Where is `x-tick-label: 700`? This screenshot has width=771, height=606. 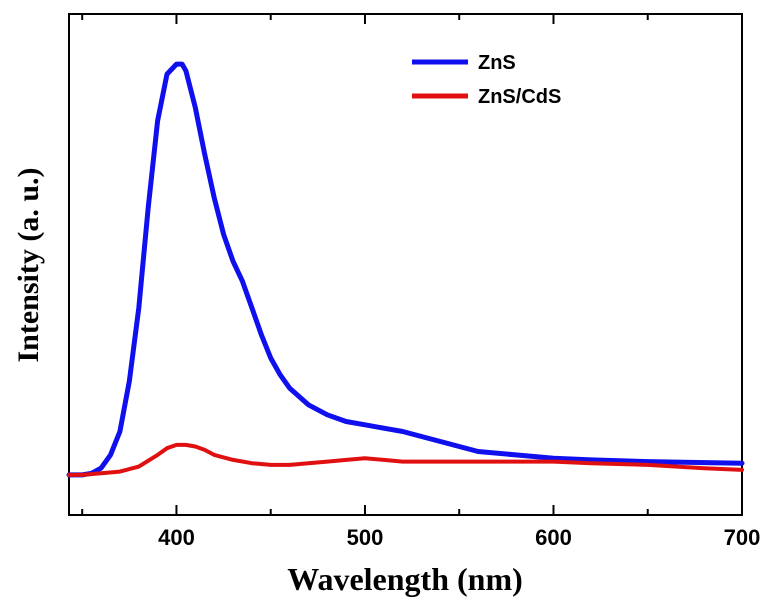
x-tick-label: 700 is located at coordinates (742, 537).